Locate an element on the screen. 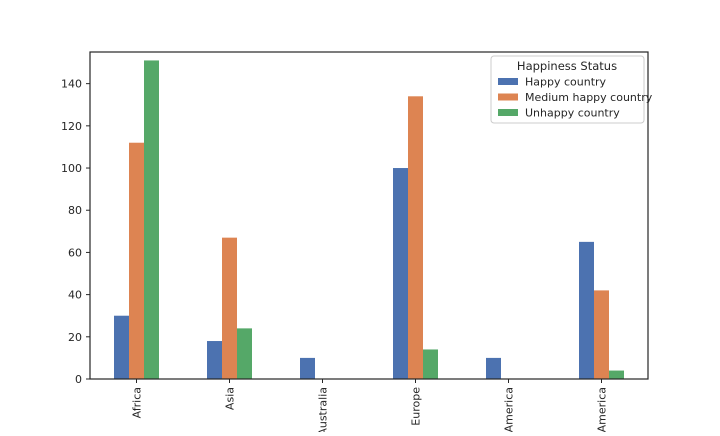 The image size is (720, 436). x-axis: Africa Asia Australia Europe America America is located at coordinates (370, 407).